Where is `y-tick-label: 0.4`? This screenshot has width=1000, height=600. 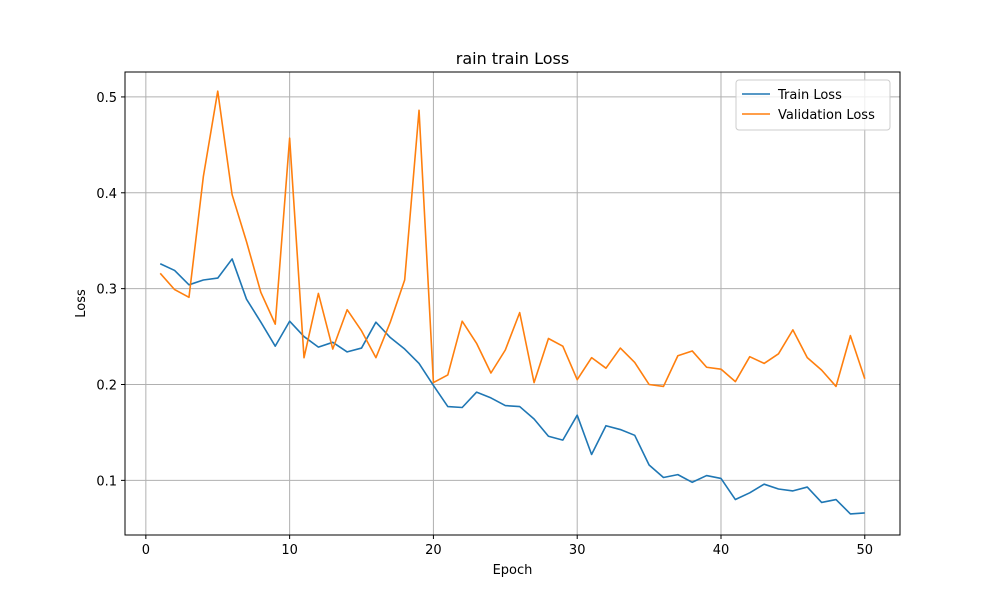 y-tick-label: 0.4 is located at coordinates (106, 194).